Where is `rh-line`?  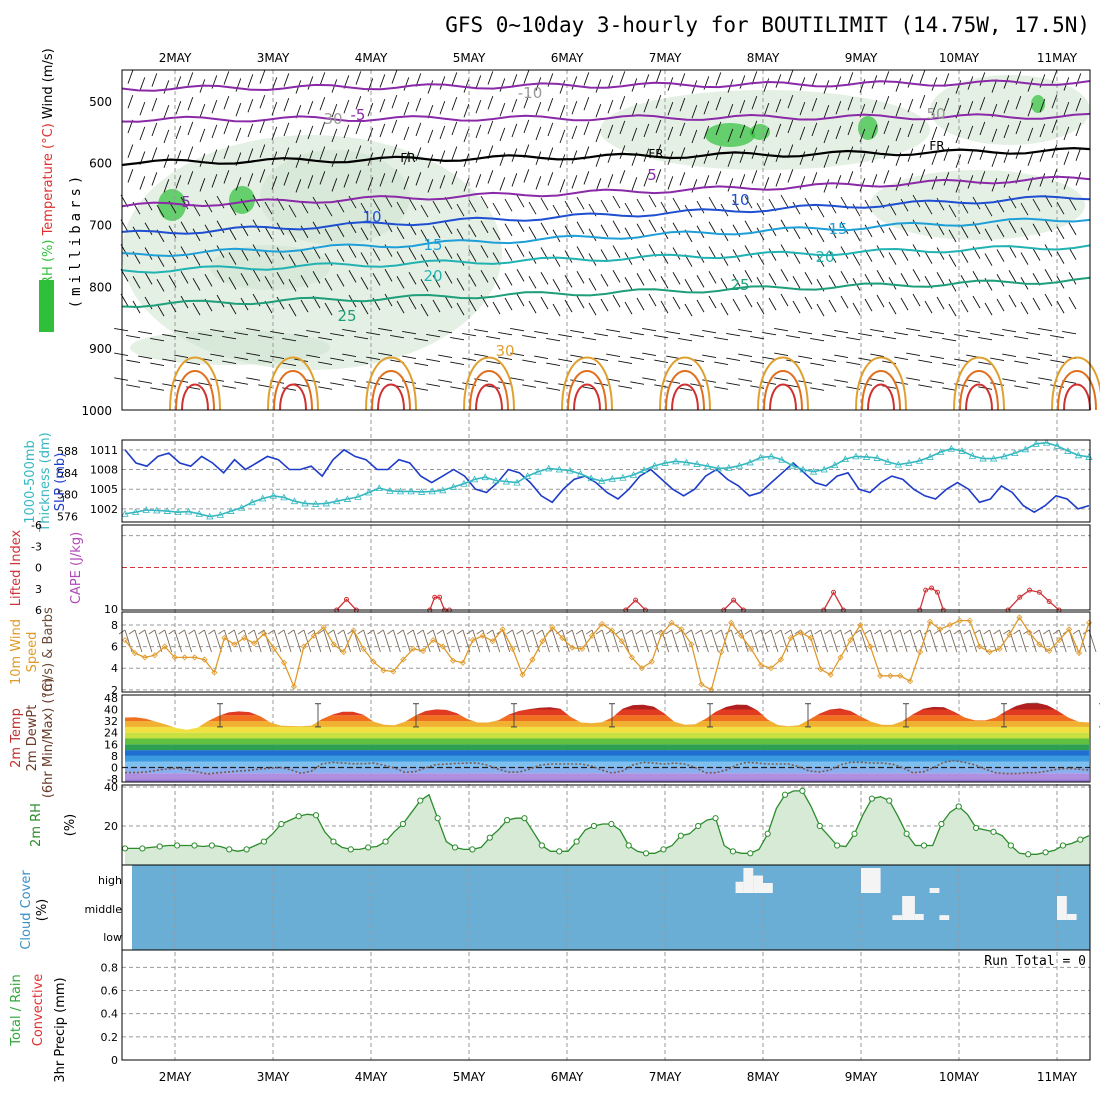
rh-line is located at coordinates (607, 822).